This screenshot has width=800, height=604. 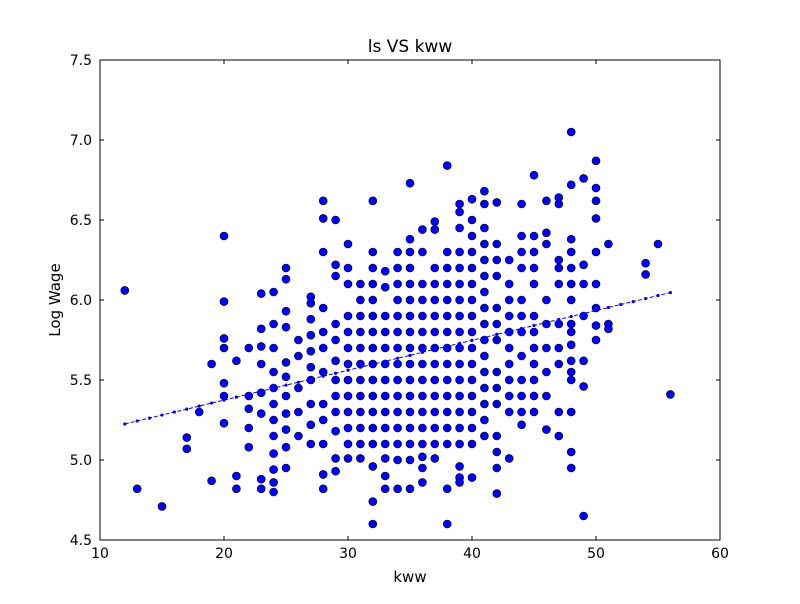 What do you see at coordinates (409, 577) in the screenshot?
I see `x-axis-label: kww` at bounding box center [409, 577].